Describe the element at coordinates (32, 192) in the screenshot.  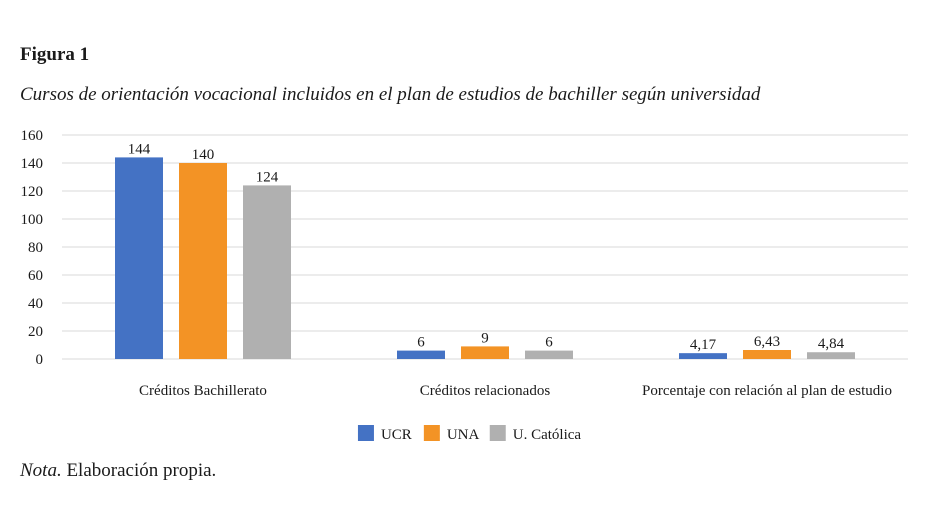
I see `y-tick-label: 120` at that location.